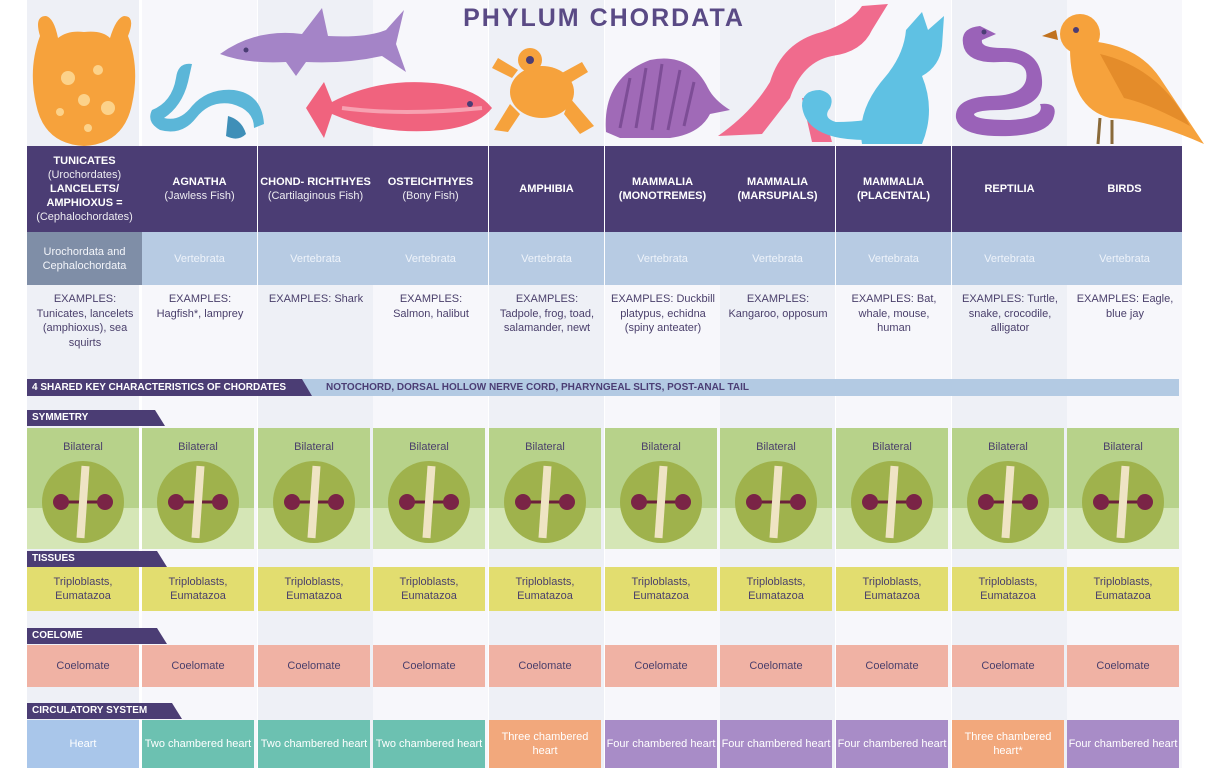 This screenshot has height=768, width=1208. What do you see at coordinates (104, 711) in the screenshot?
I see `section-label-circulatory: CIRCULATORY SYSTEM` at bounding box center [104, 711].